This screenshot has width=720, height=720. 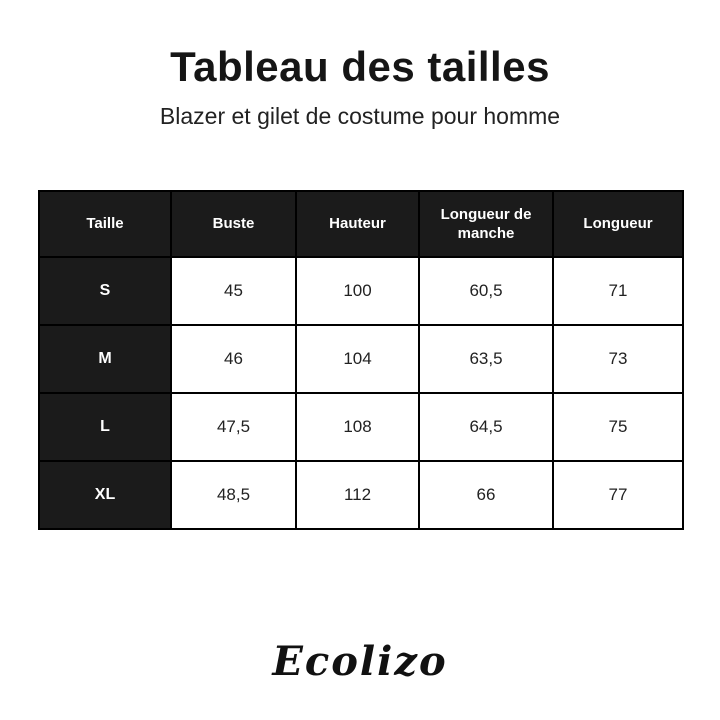 What do you see at coordinates (233, 427) in the screenshot?
I see `cell-l-buste: 47,5` at bounding box center [233, 427].